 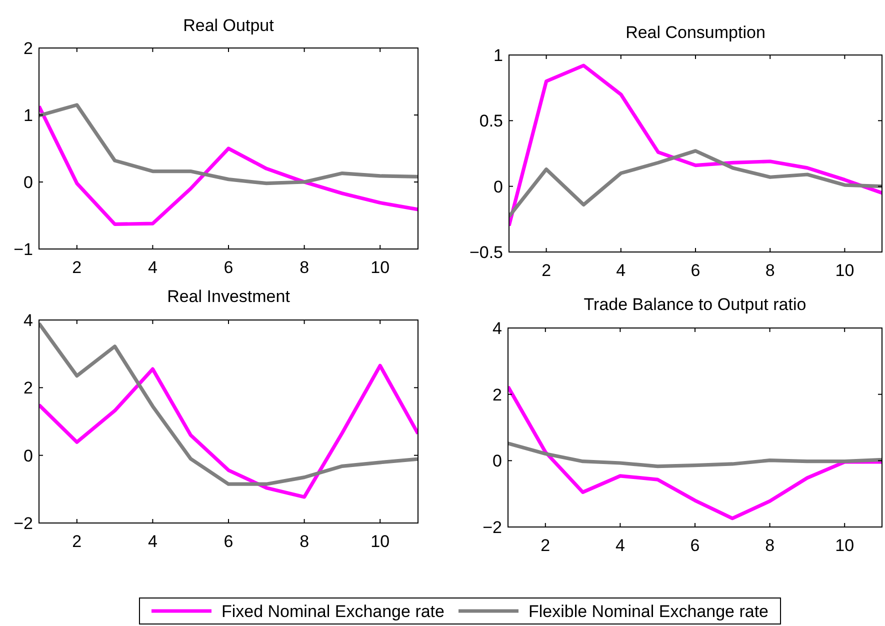 I want to click on y-tick-label: −0.5, so click(x=486, y=252).